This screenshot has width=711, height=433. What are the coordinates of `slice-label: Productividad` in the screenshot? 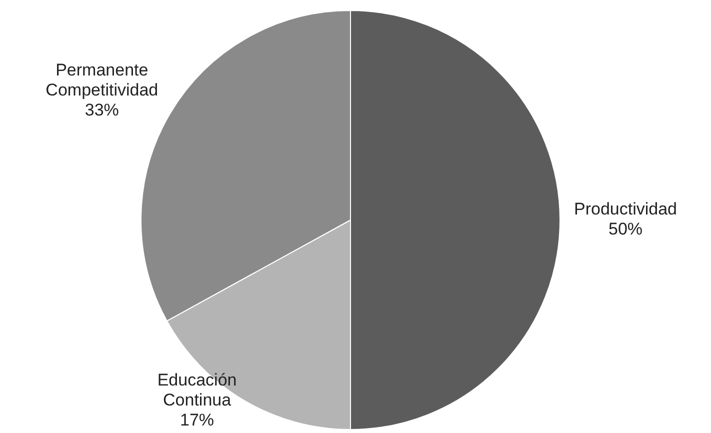 It's located at (626, 209).